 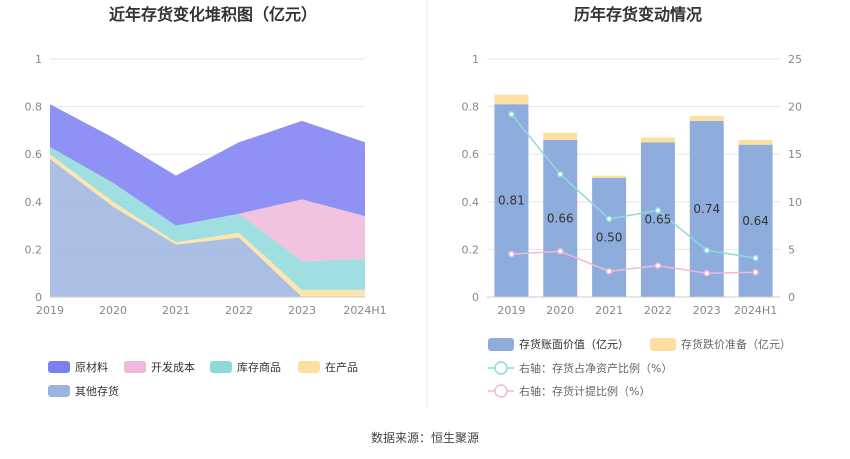 What do you see at coordinates (791, 249) in the screenshot?
I see `right-y2-tick-label: 5` at bounding box center [791, 249].